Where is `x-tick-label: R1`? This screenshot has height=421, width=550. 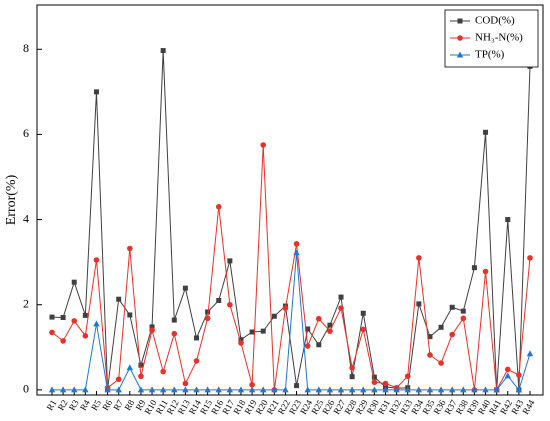 x-tick-label: R1 is located at coordinates (52, 405).